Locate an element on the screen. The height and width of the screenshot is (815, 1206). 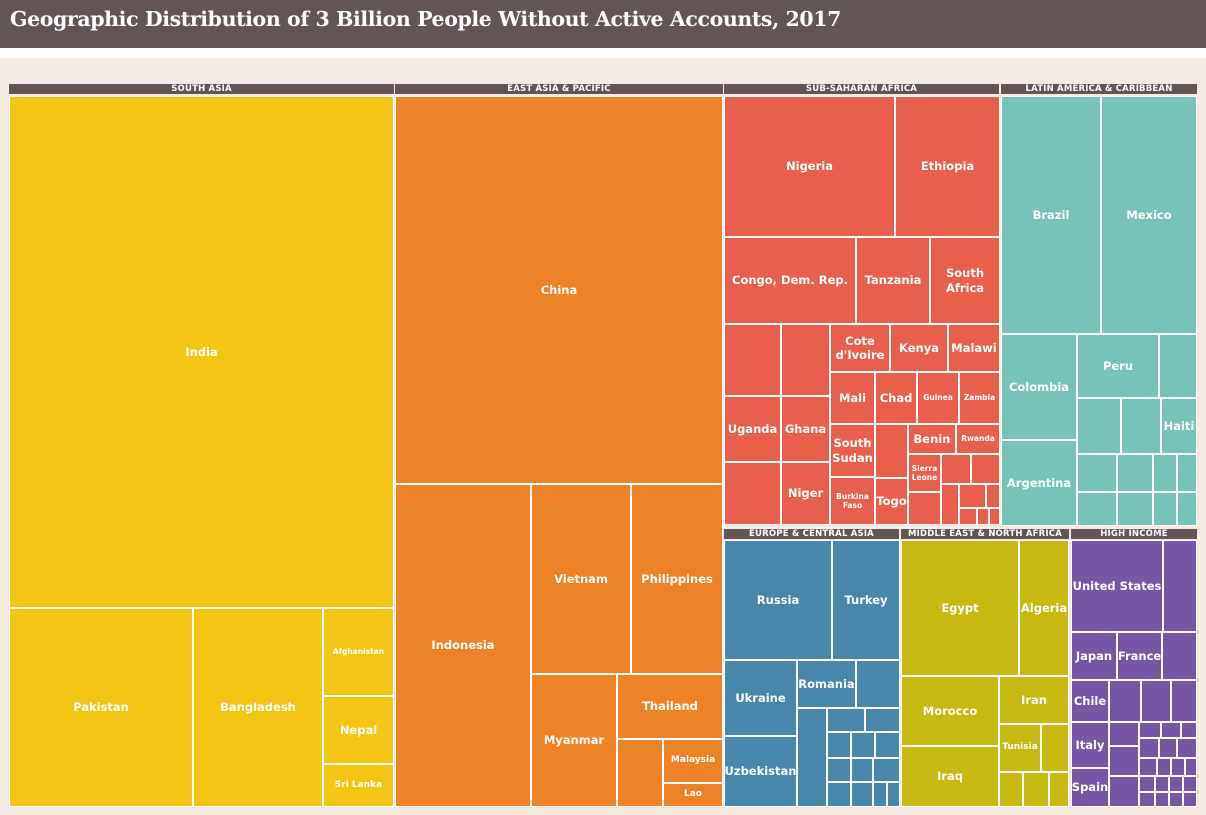
treemap-cell-niger: Niger is located at coordinates (805, 493).